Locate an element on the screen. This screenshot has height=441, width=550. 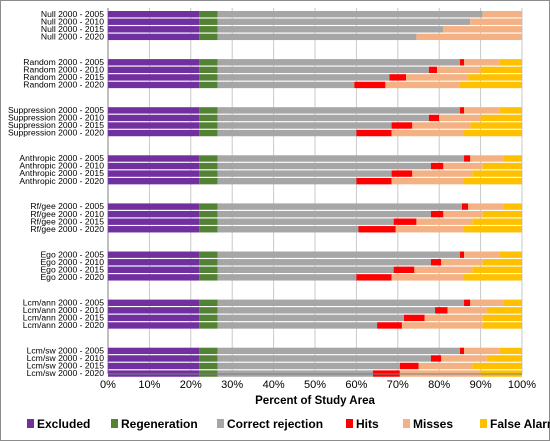
category-label: Null 2000 - 2020 is located at coordinates (72, 36).